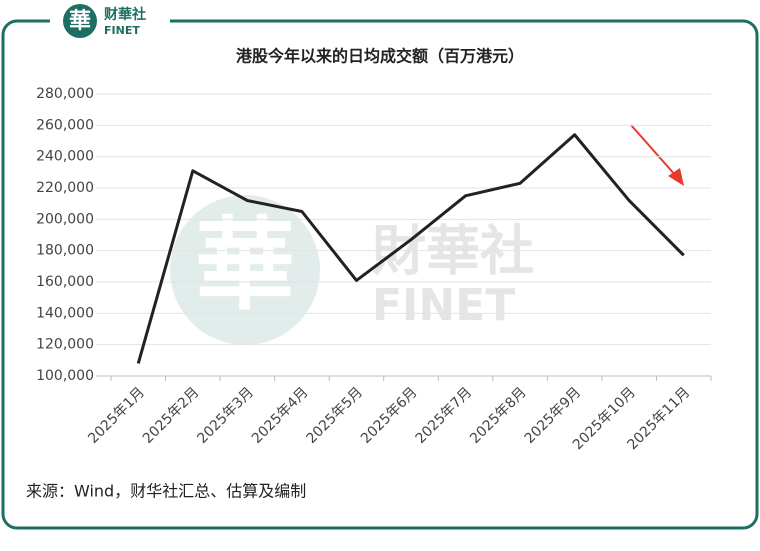  I want to click on arrow-head, so click(676, 177).